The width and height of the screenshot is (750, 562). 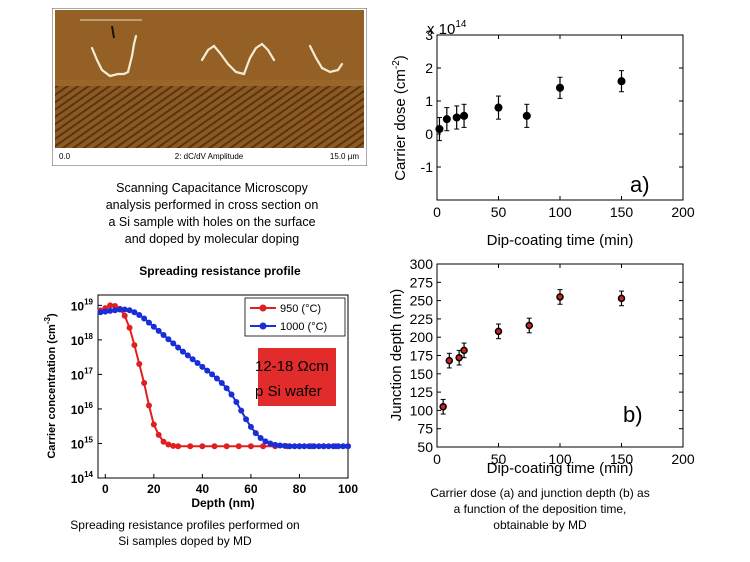 I want to click on junction-depth-panel-label: b), so click(x=633, y=414).